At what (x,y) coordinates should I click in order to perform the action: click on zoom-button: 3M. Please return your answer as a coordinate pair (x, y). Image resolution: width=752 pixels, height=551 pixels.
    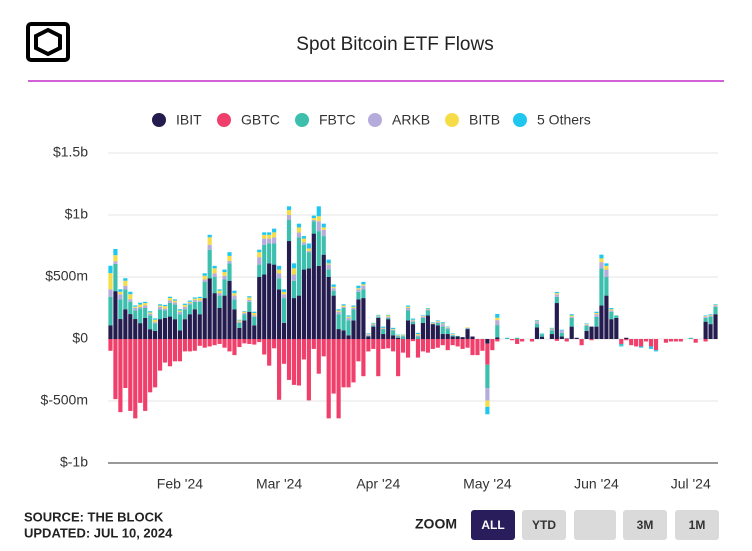
    Looking at the image, I should click on (645, 525).